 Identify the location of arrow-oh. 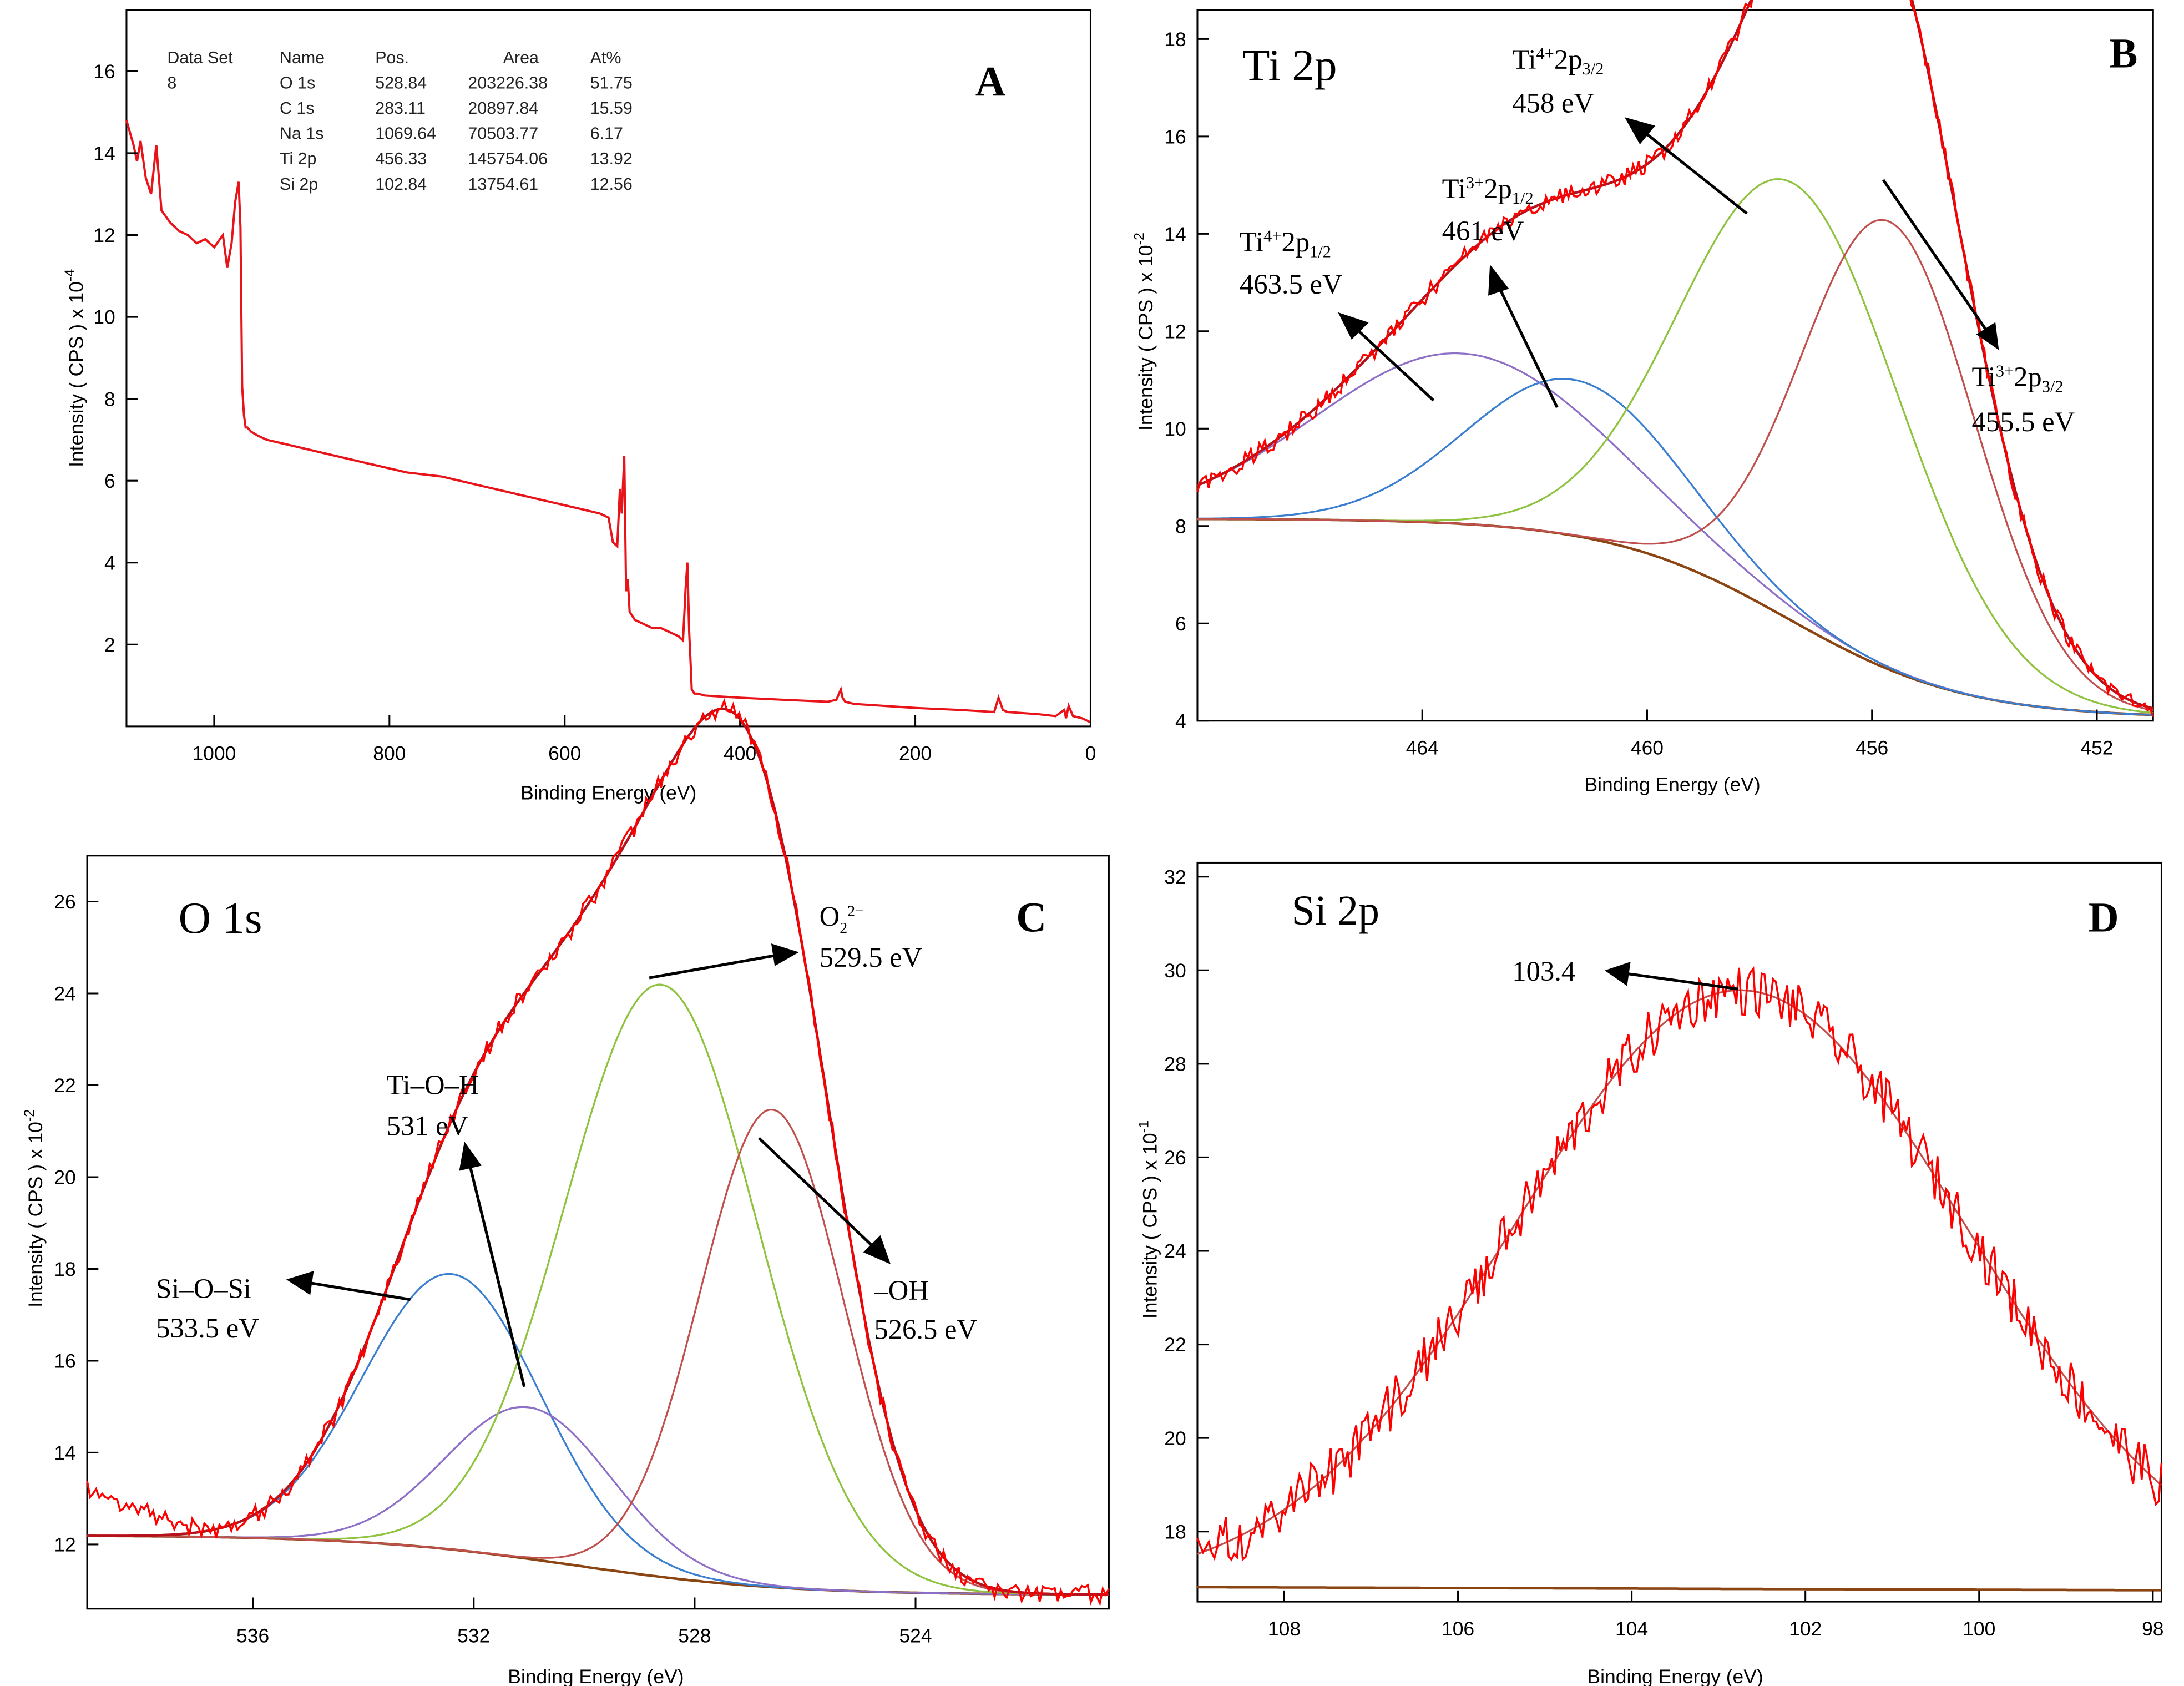
(817, 1193).